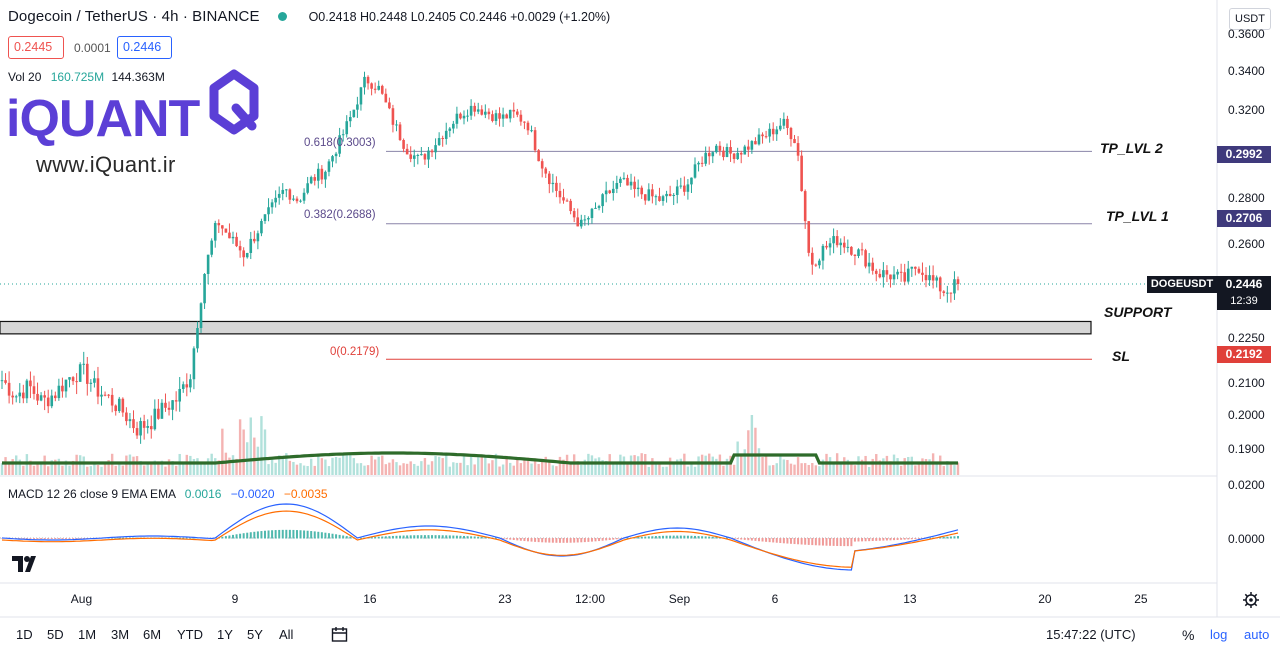 Image resolution: width=1280 pixels, height=649 pixels. I want to click on range-button-1m: 1M, so click(87, 634).